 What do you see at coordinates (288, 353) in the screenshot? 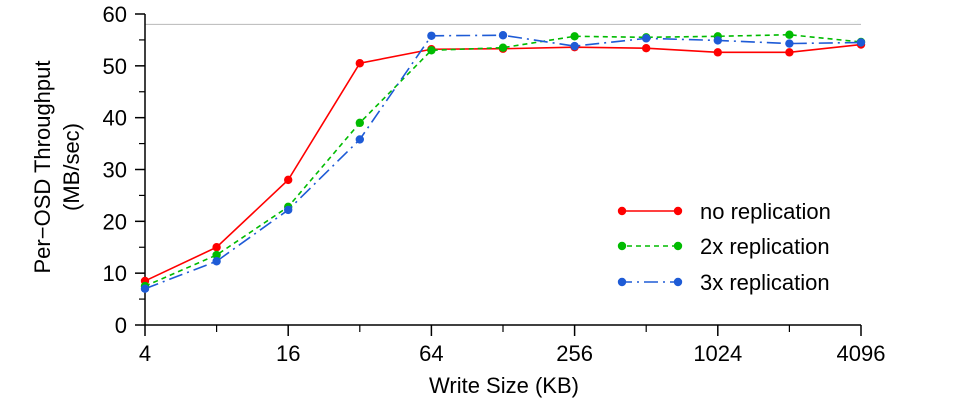
I see `x-tick-label: 16` at bounding box center [288, 353].